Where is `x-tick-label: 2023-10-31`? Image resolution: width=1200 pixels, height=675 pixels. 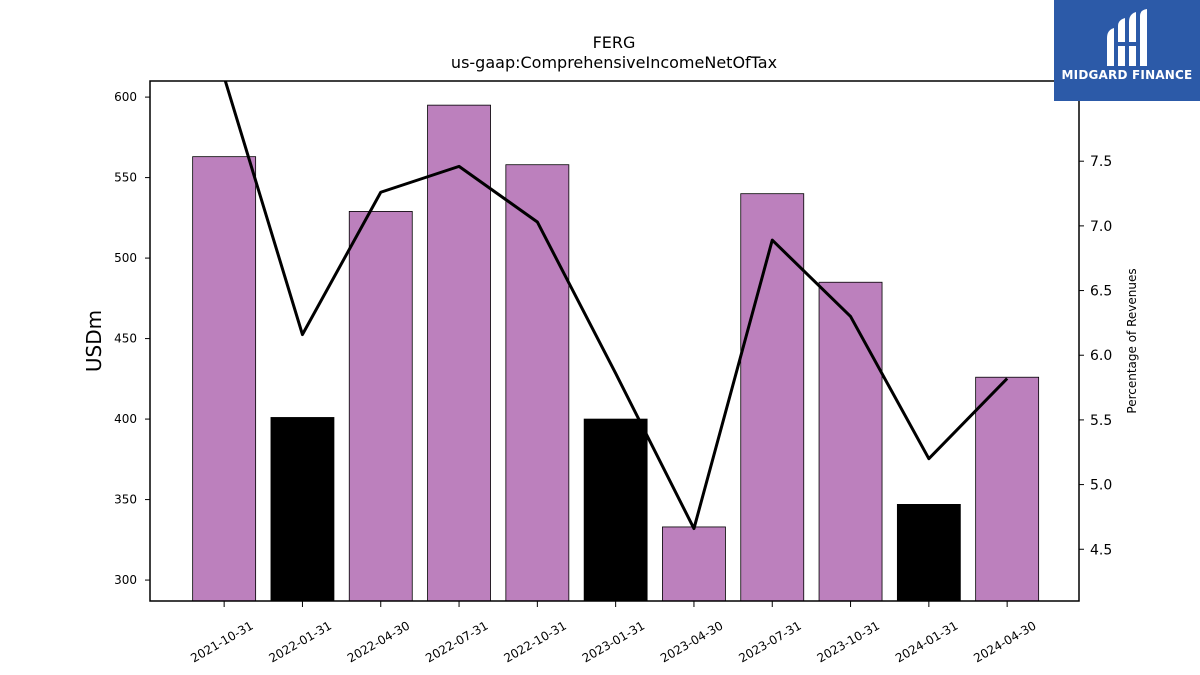
x-tick-label: 2023-10-31 is located at coordinates (848, 641).